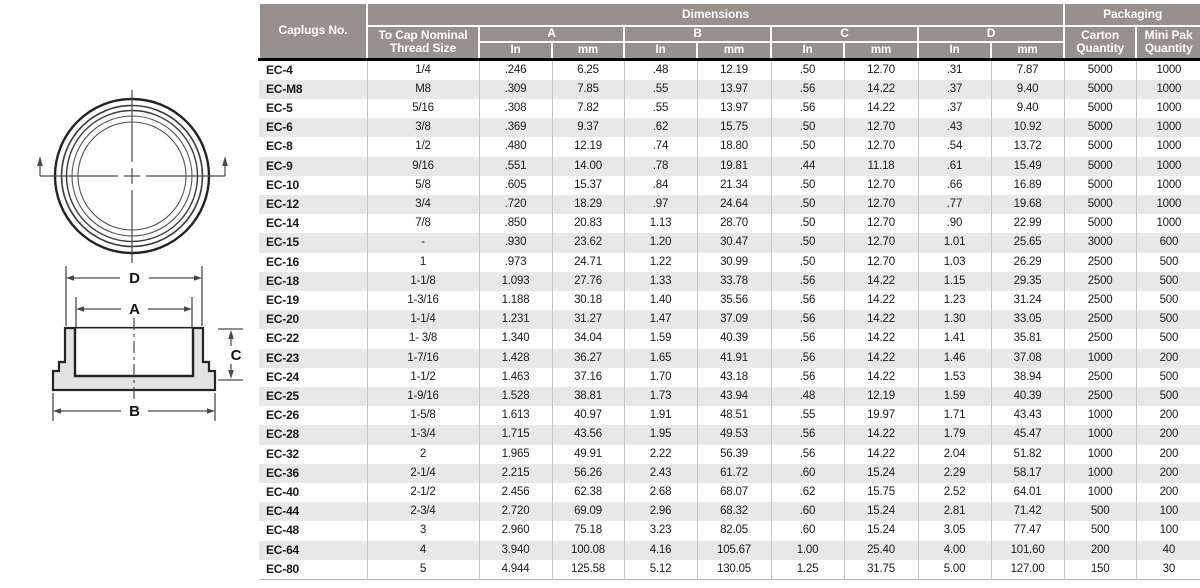 This screenshot has height=588, width=1200. Describe the element at coordinates (1028, 320) in the screenshot. I see `cell-d-mm: 33.05` at that location.